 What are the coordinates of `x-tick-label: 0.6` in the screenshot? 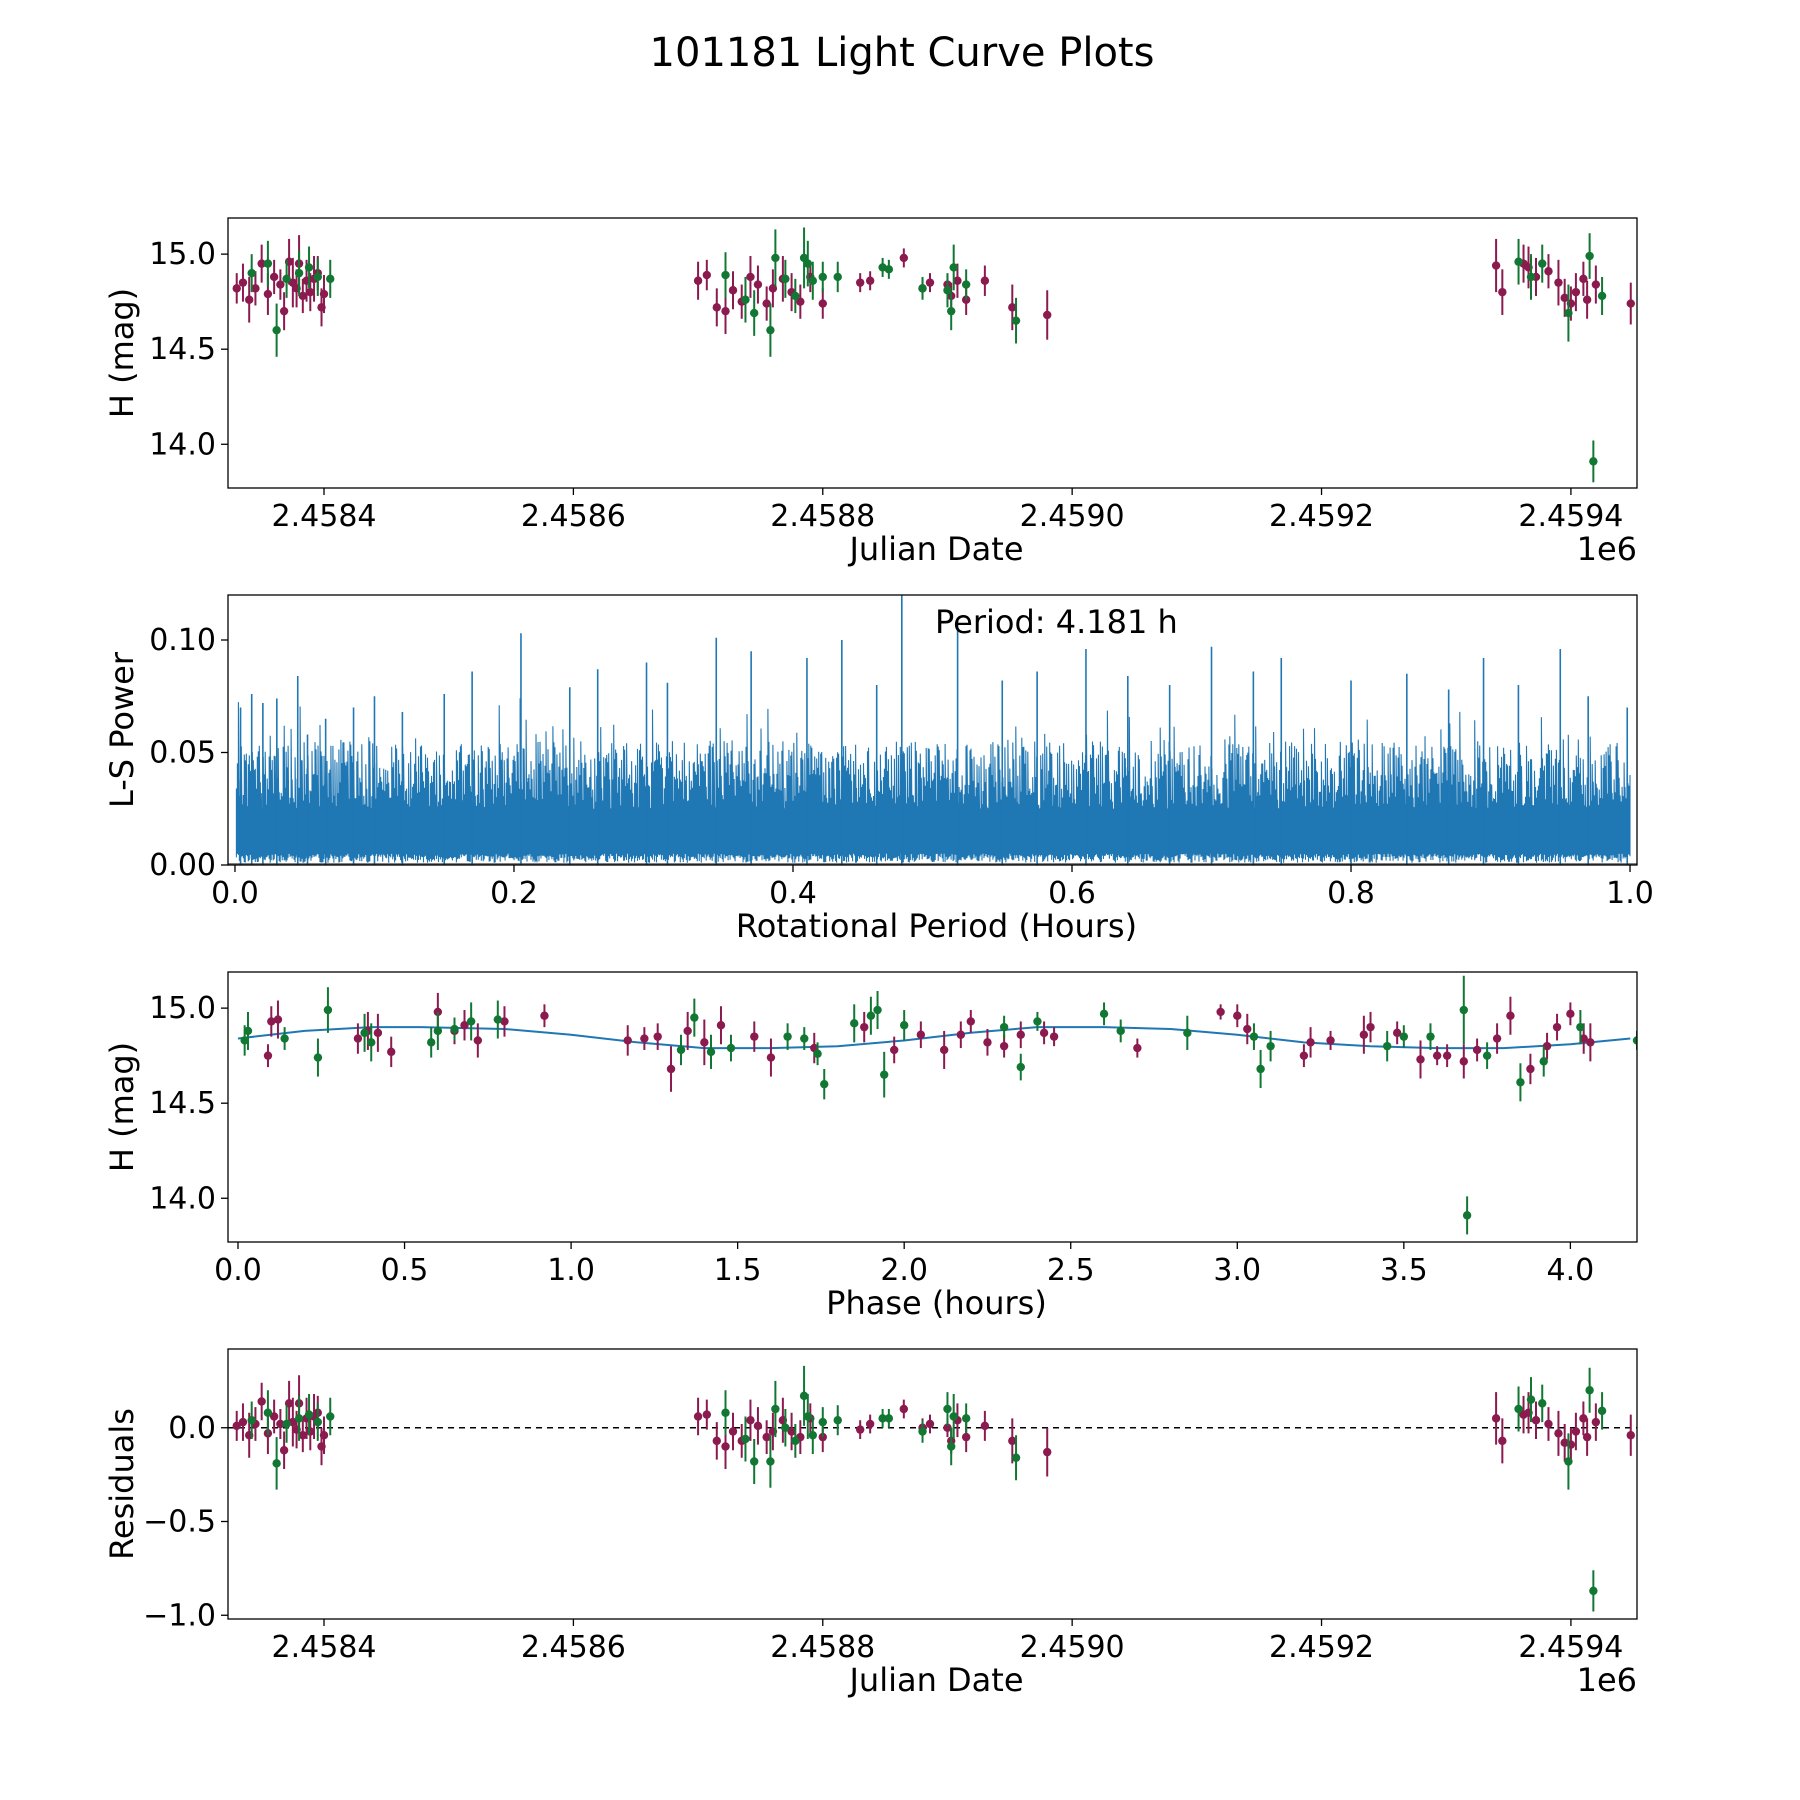 It's located at (1072, 893).